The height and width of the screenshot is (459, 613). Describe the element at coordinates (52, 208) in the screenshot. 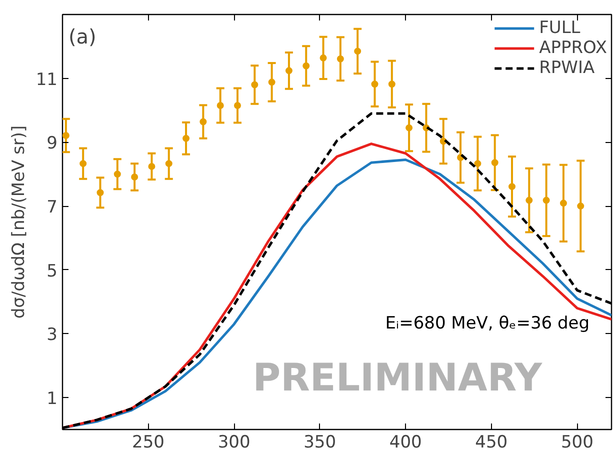

I see `y-tick-label: 7` at that location.